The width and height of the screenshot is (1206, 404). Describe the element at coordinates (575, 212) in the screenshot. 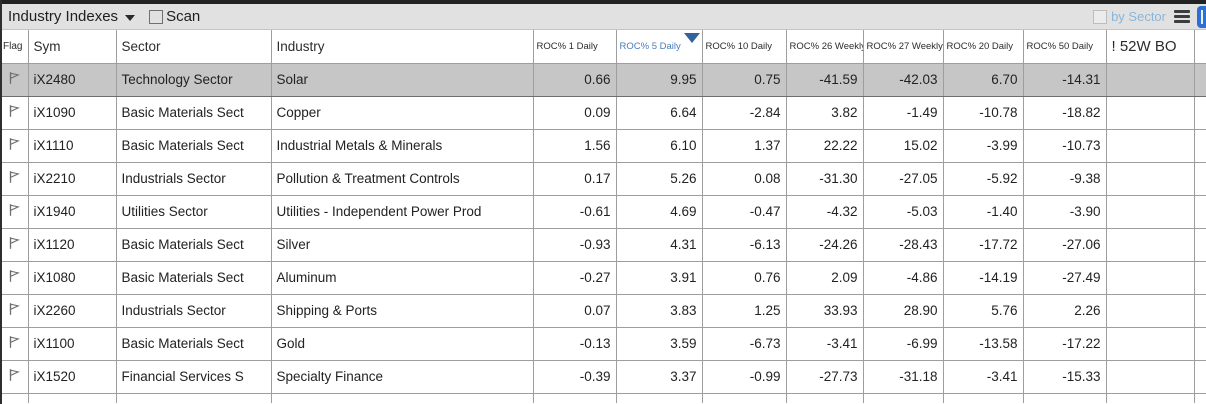

I see `roc-value-cell: -0.61` at that location.